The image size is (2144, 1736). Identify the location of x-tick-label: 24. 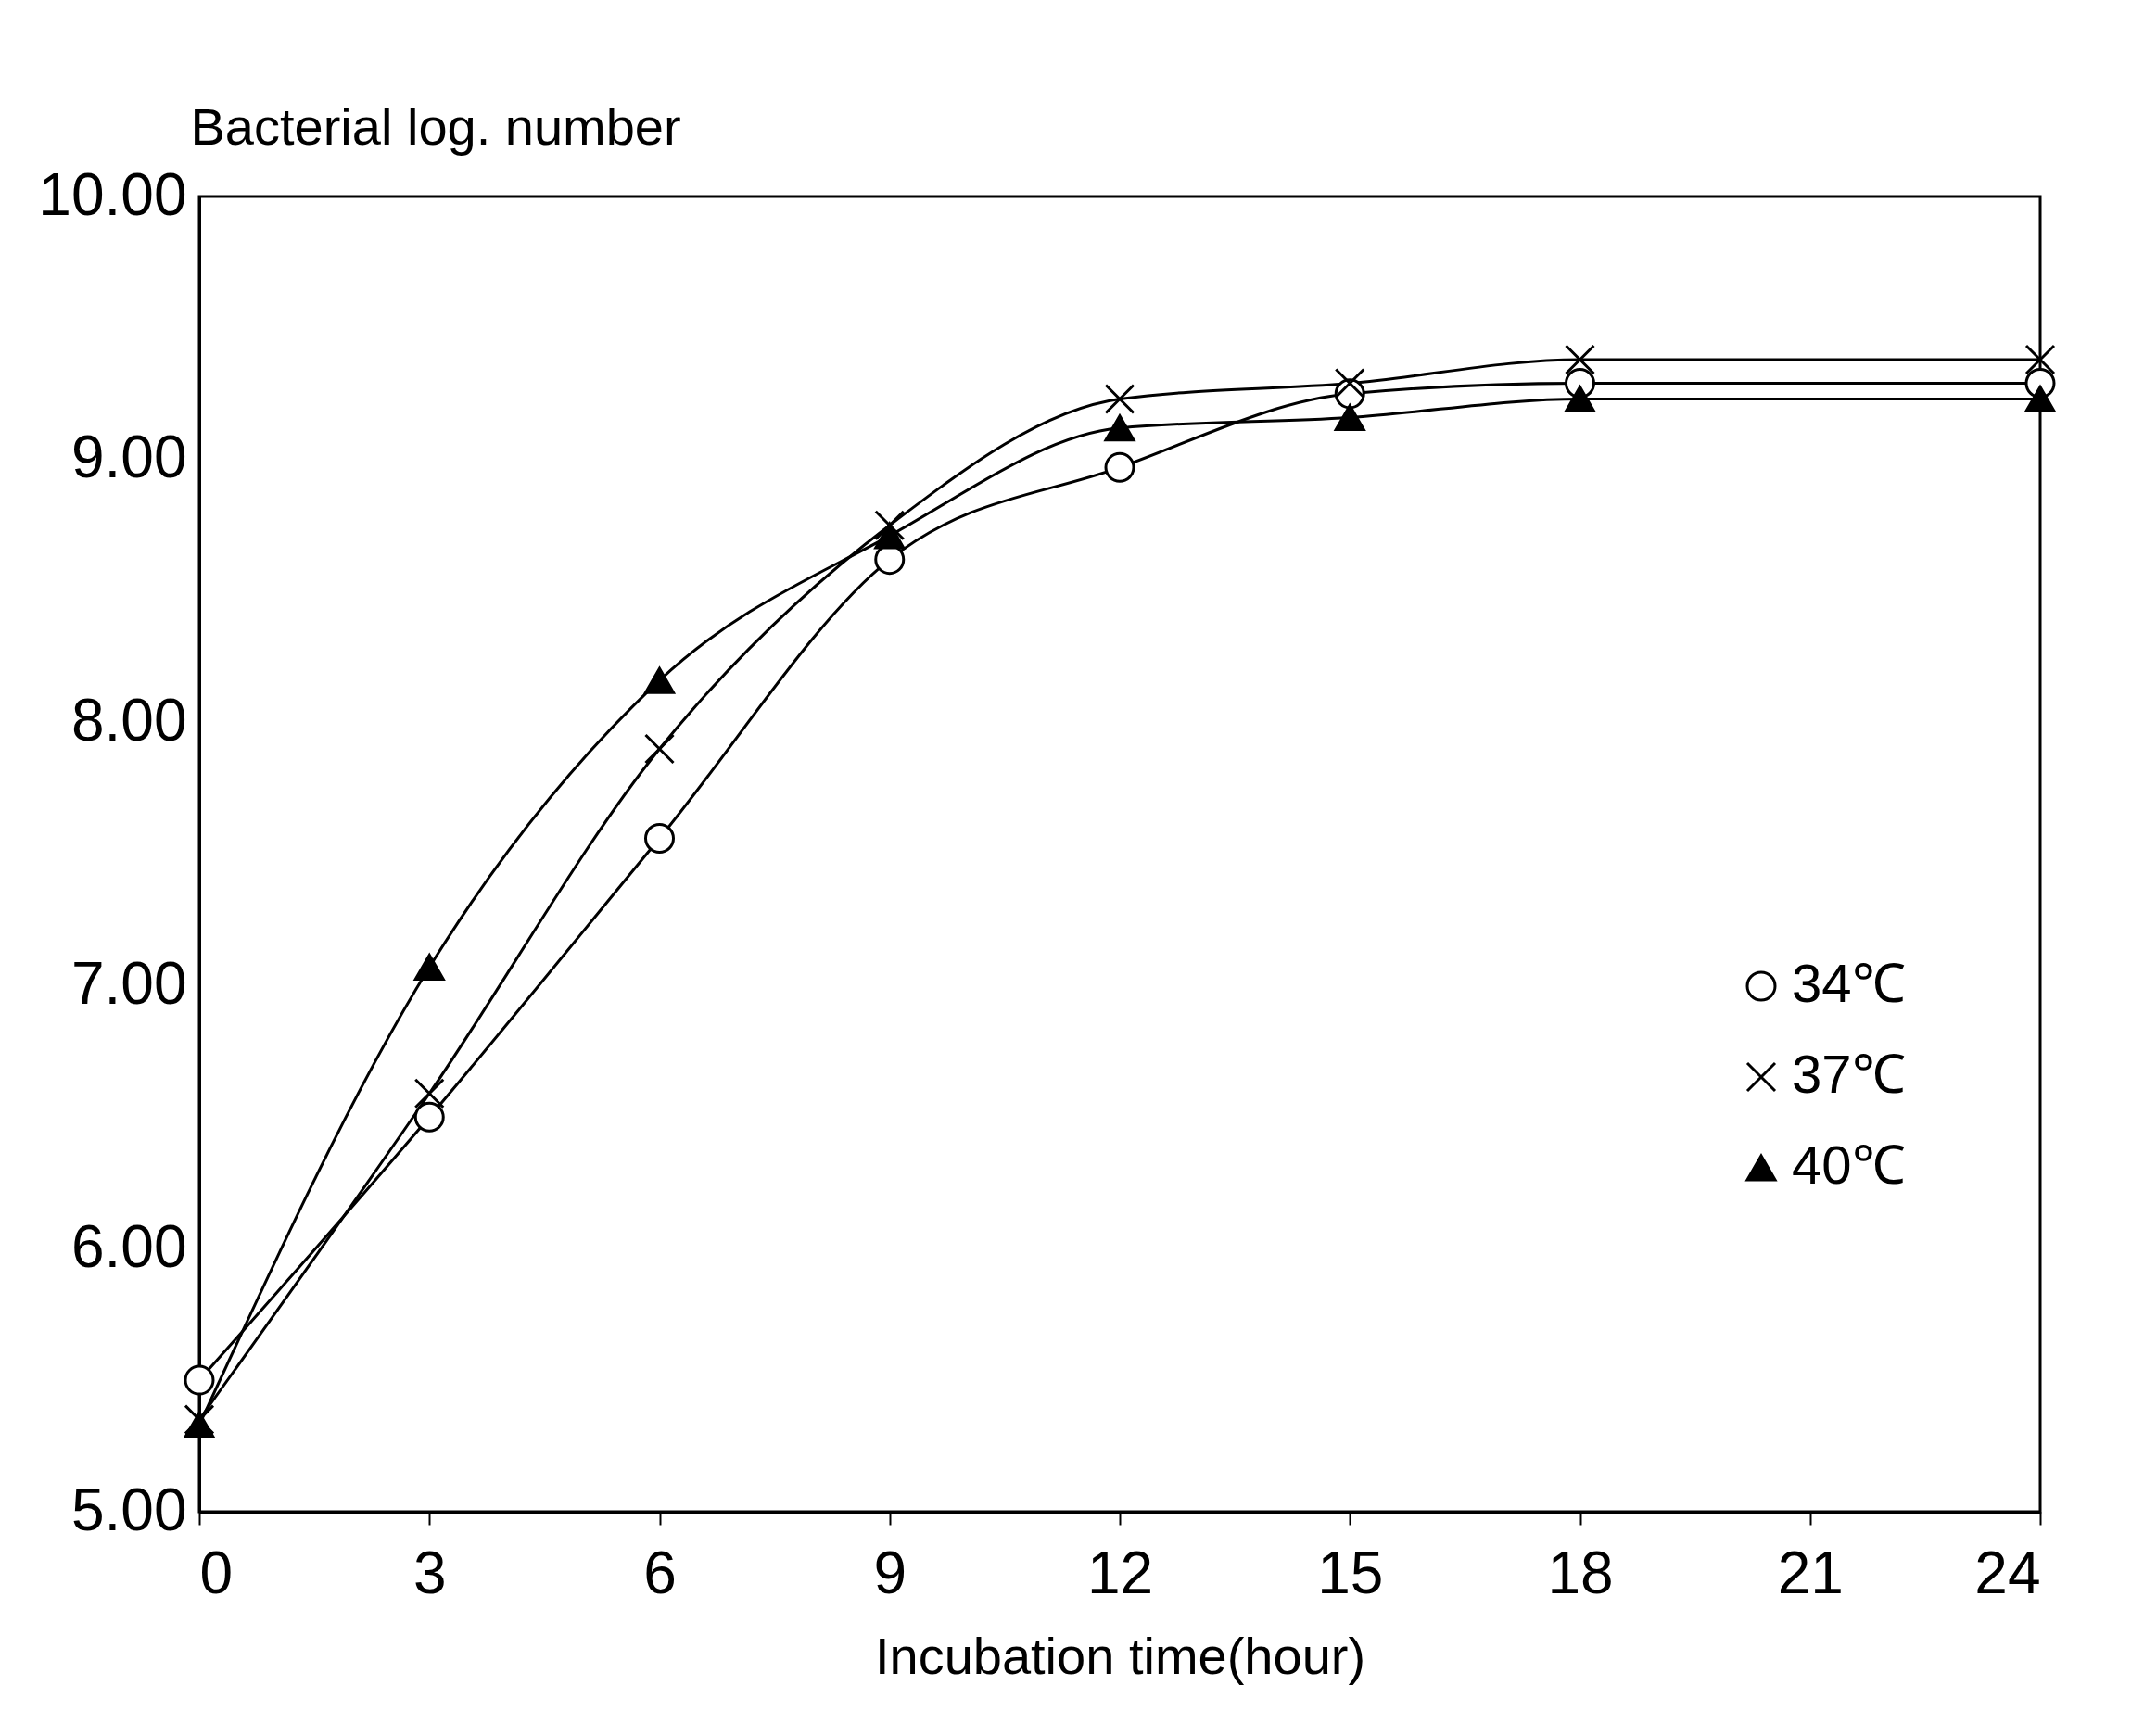
(2007, 1572).